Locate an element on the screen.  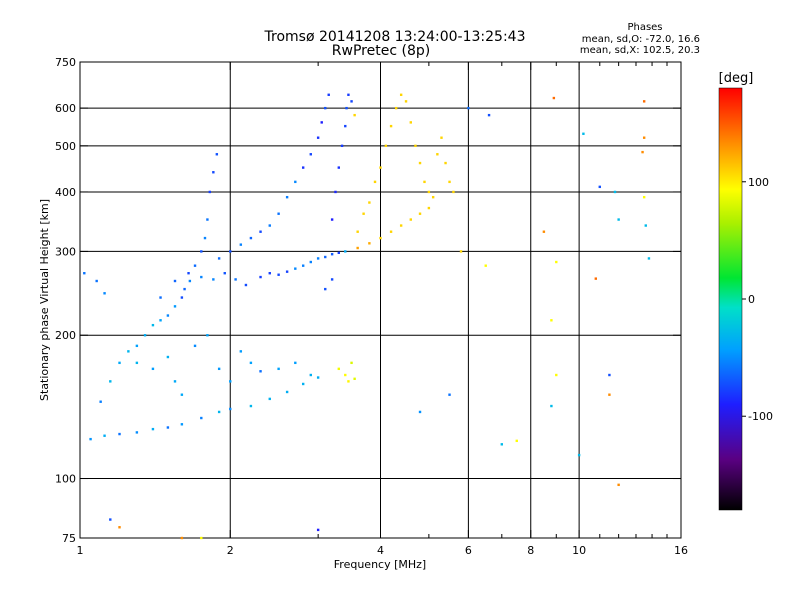
chart-title: Tromsø 20141208 13:24:00-13:25:43 is located at coordinates (395, 37).